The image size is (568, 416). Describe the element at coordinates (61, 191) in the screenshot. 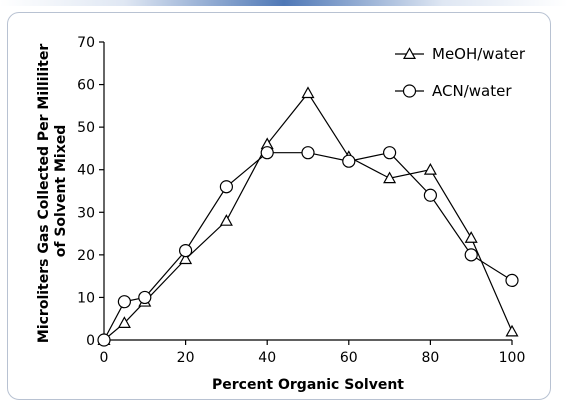

I see `y-axis-title-line-2: of Solvent Mixed` at that location.